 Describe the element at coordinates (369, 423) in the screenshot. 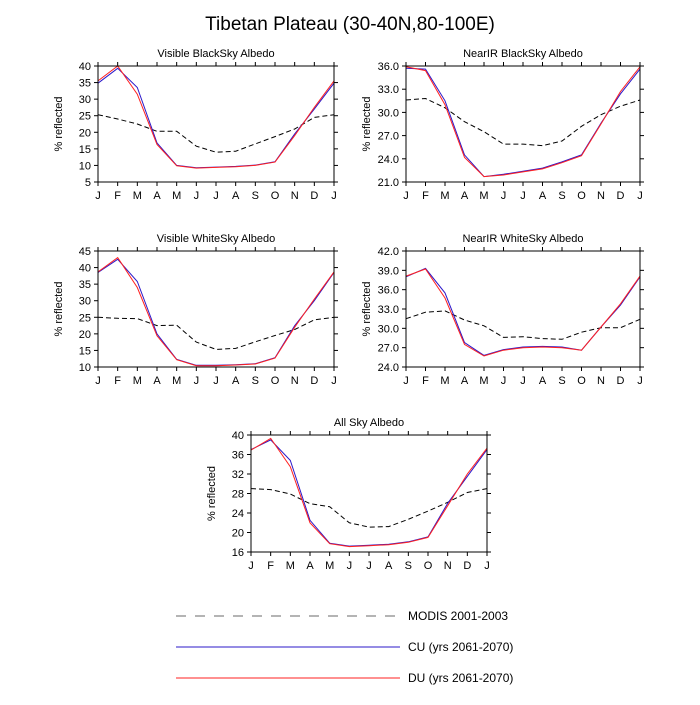

I see `chart-title: All Sky Albedo` at that location.